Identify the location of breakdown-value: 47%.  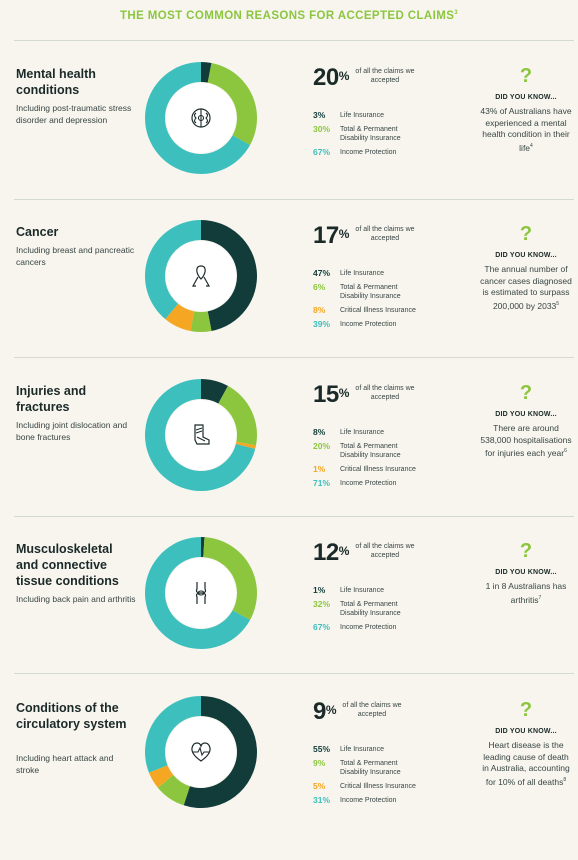
(322, 273).